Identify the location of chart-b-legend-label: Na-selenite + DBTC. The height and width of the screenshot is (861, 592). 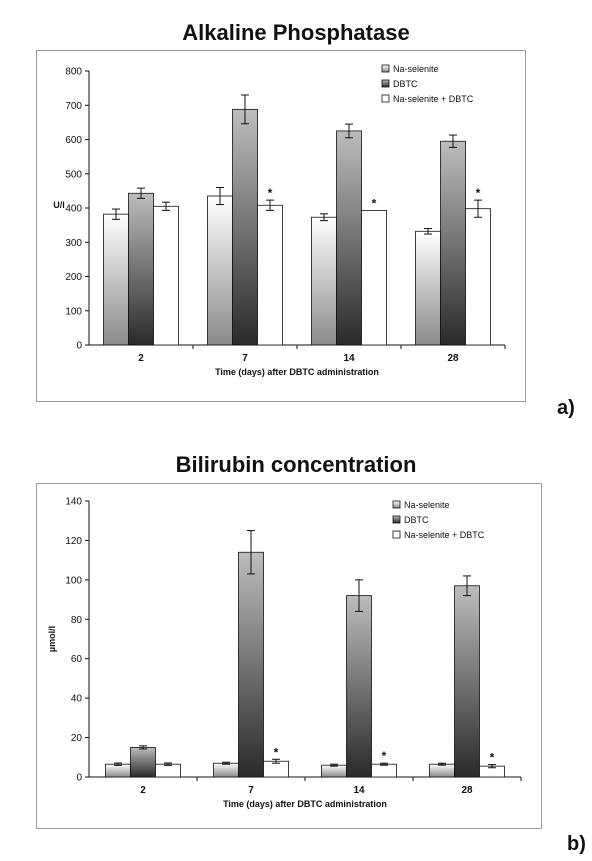
(444, 535).